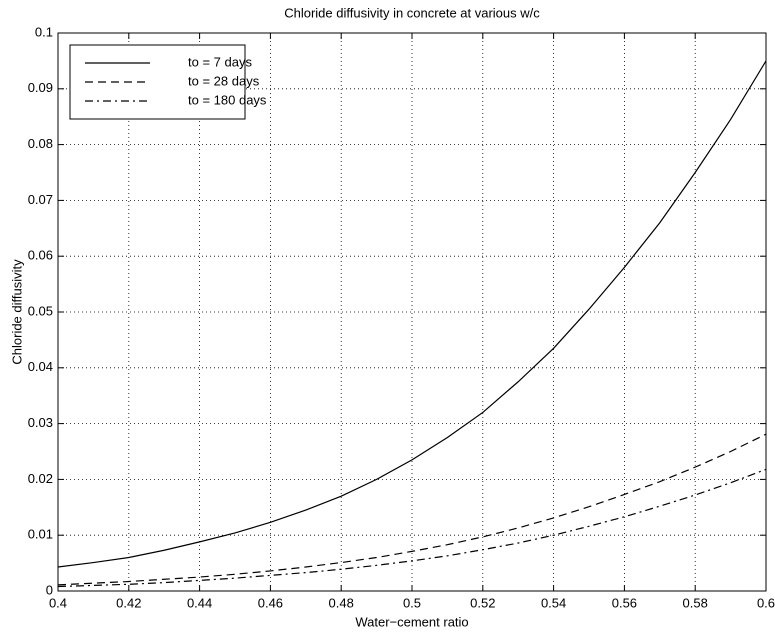 The image size is (775, 635). What do you see at coordinates (44, 31) in the screenshot?
I see `y-tick-label: 0.1` at bounding box center [44, 31].